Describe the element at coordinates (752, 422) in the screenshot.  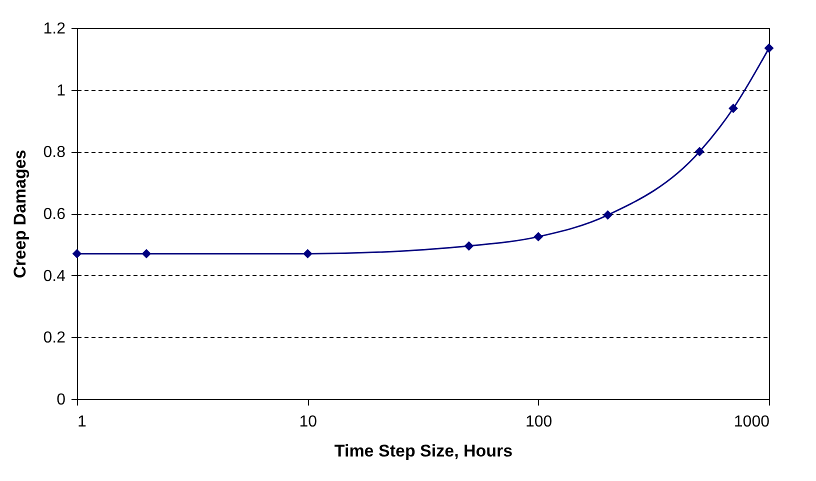
I see `x-tick-label: 1000` at that location.